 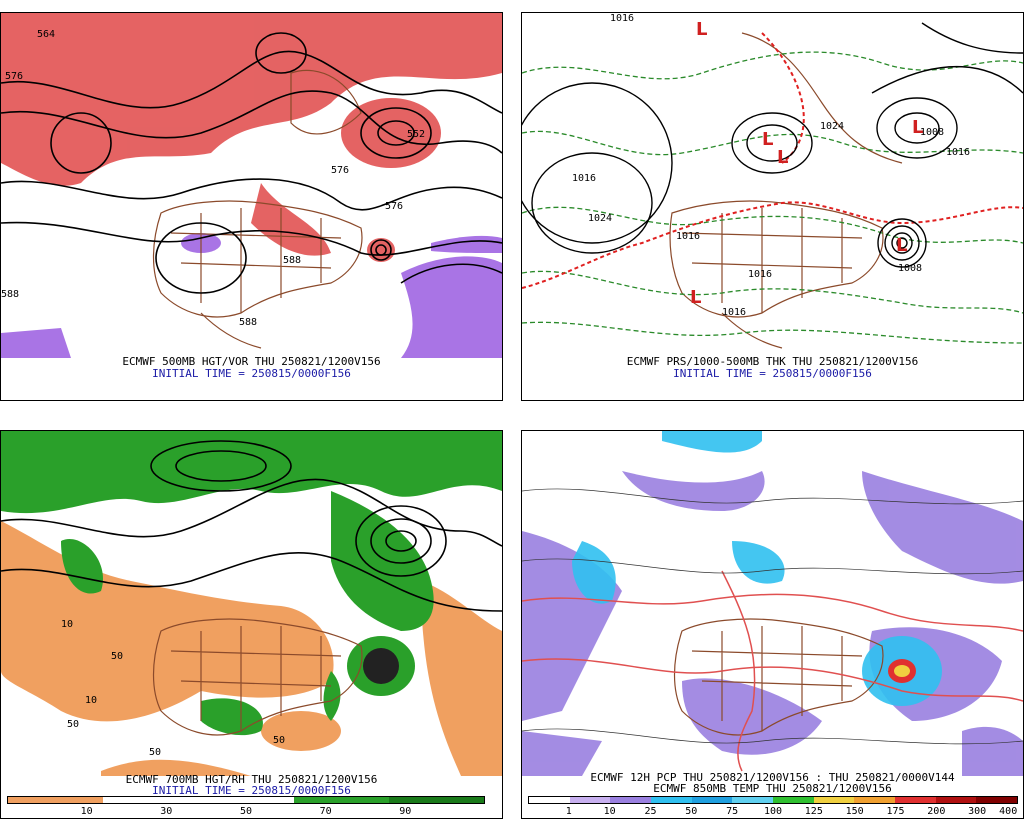 I want to click on scale-tick: 90, so click(x=405, y=811).